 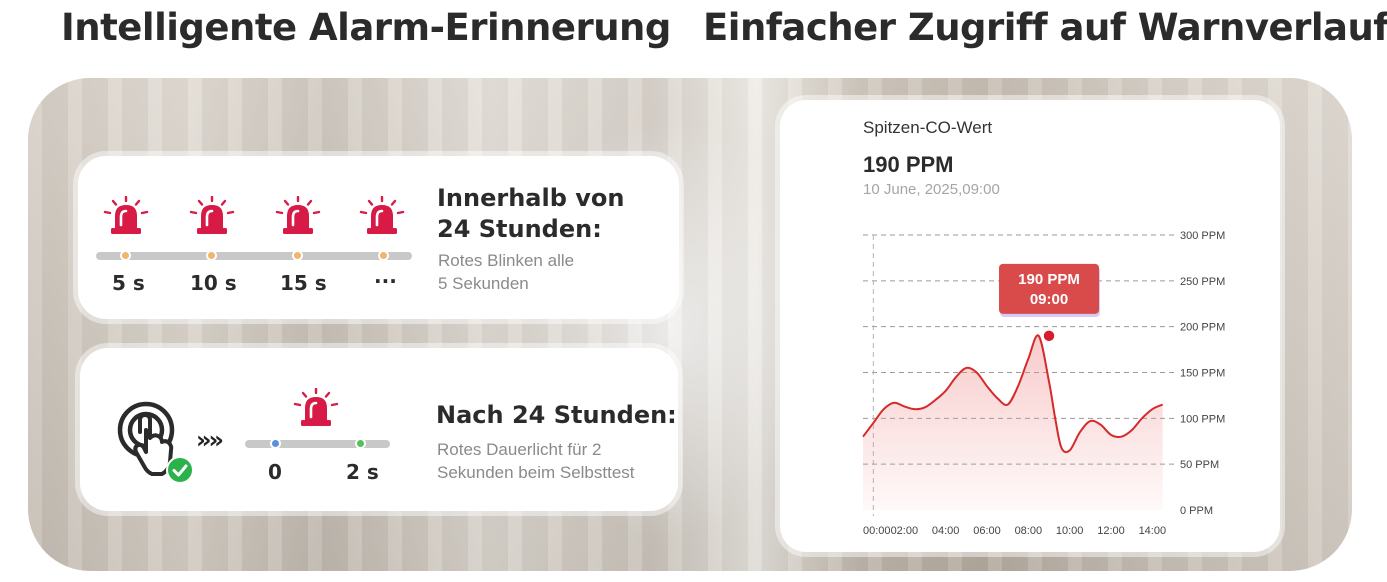 I want to click on headline-warning-history: Einfacher Zugriff auf Warnverlauf, so click(x=1045, y=27).